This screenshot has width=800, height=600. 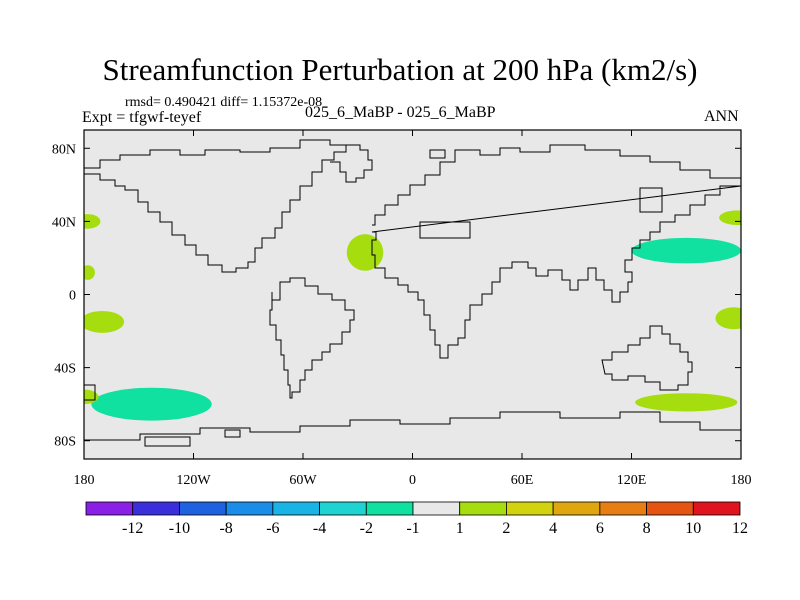 What do you see at coordinates (132, 528) in the screenshot?
I see `colorbar-label-0: -12` at bounding box center [132, 528].